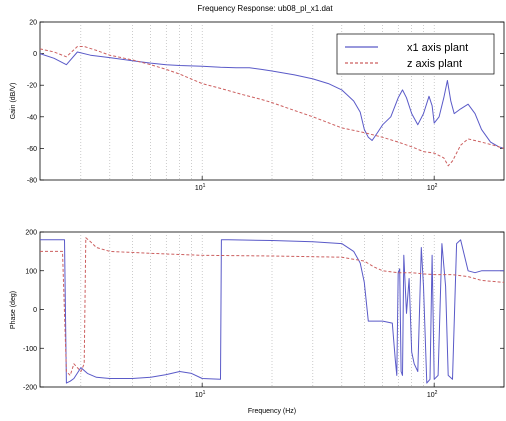 Image resolution: width=506 pixels, height=421 pixels. Describe the element at coordinates (272, 411) in the screenshot. I see `phase-plot-xlabel: Frequency (Hz)` at that location.